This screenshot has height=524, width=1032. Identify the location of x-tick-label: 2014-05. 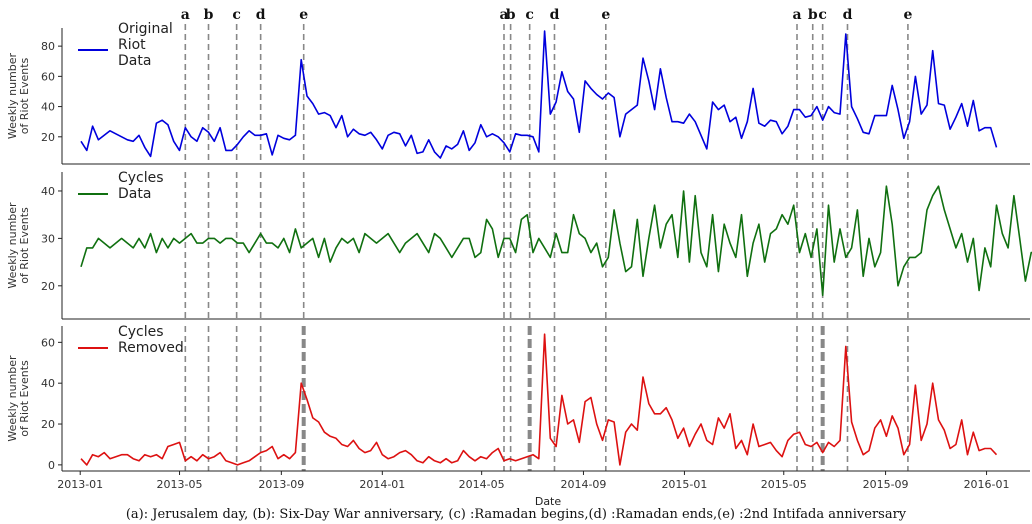
(482, 484).